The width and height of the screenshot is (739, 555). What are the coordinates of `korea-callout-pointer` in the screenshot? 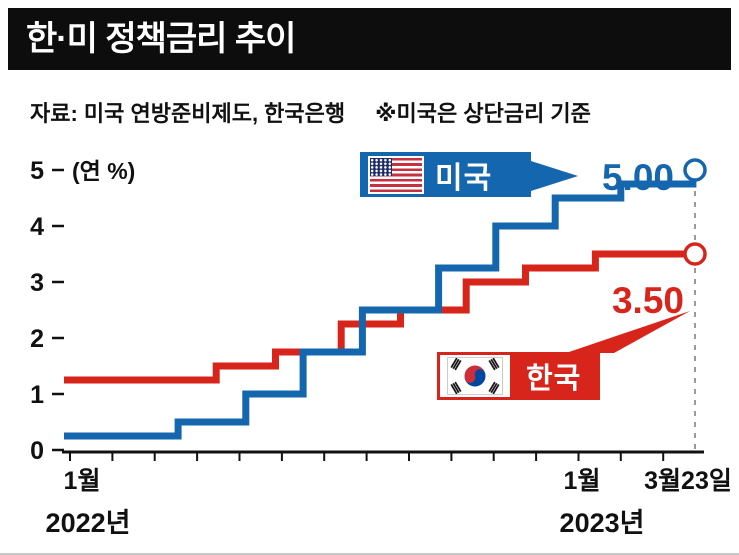 It's located at (628, 332).